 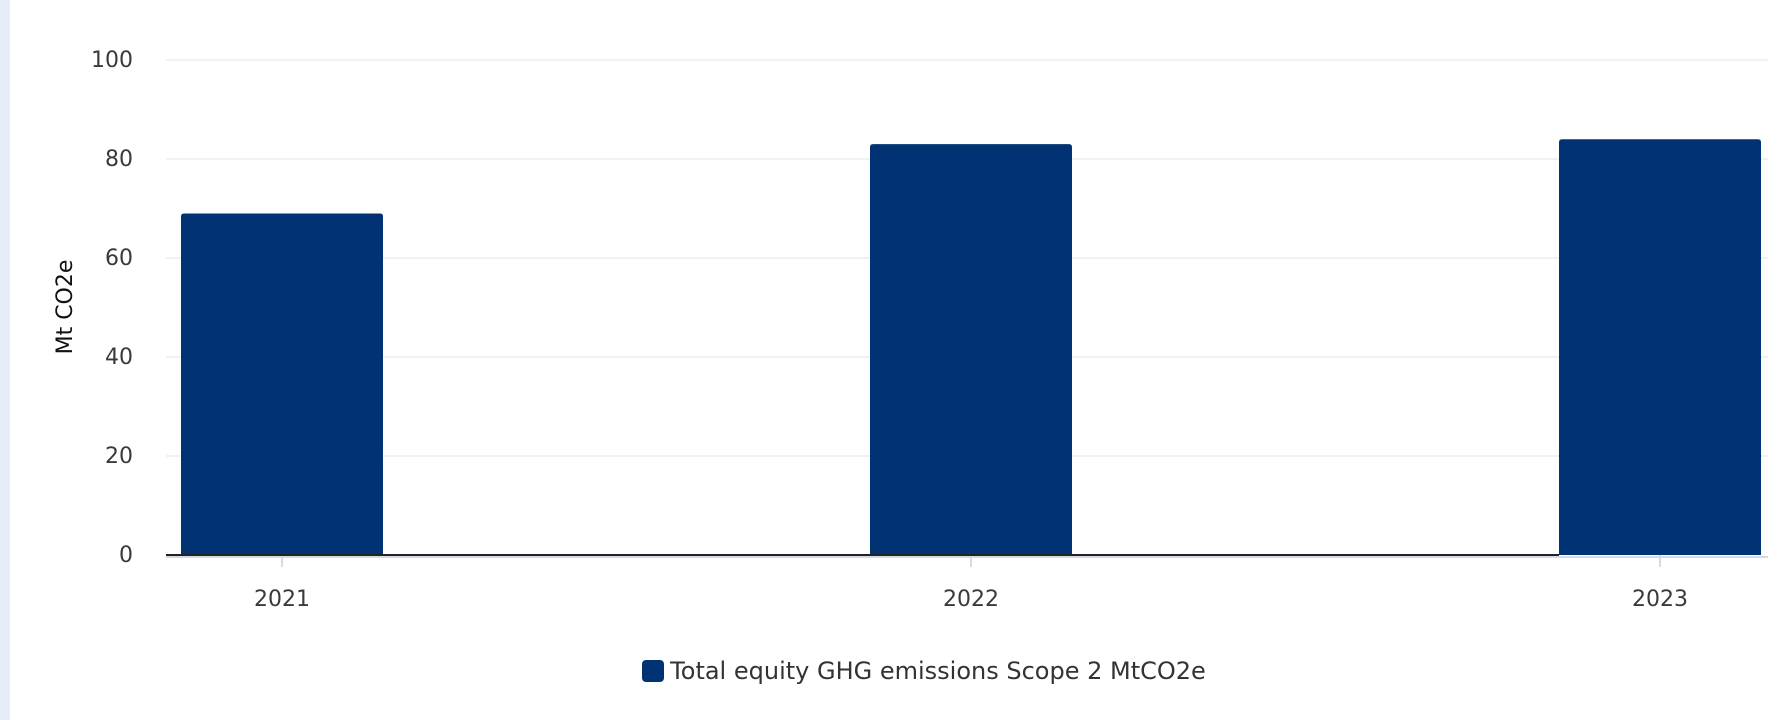 What do you see at coordinates (126, 555) in the screenshot?
I see `y-tick-label: 0` at bounding box center [126, 555].